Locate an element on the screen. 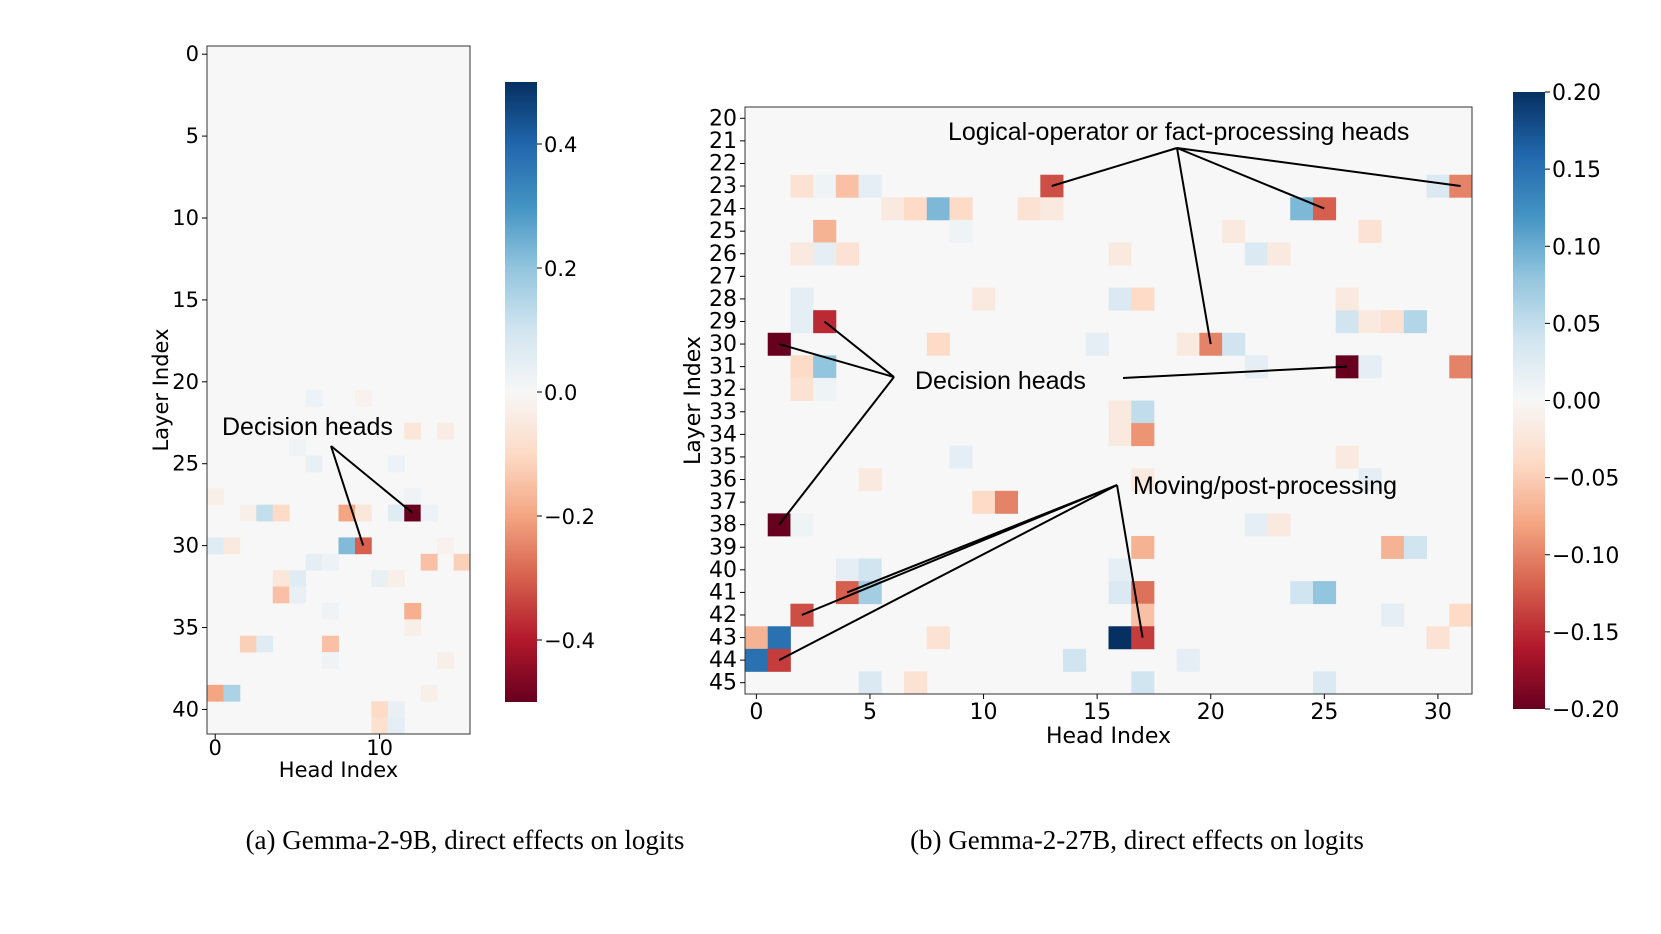  x-tick-label: 30 is located at coordinates (1438, 712).